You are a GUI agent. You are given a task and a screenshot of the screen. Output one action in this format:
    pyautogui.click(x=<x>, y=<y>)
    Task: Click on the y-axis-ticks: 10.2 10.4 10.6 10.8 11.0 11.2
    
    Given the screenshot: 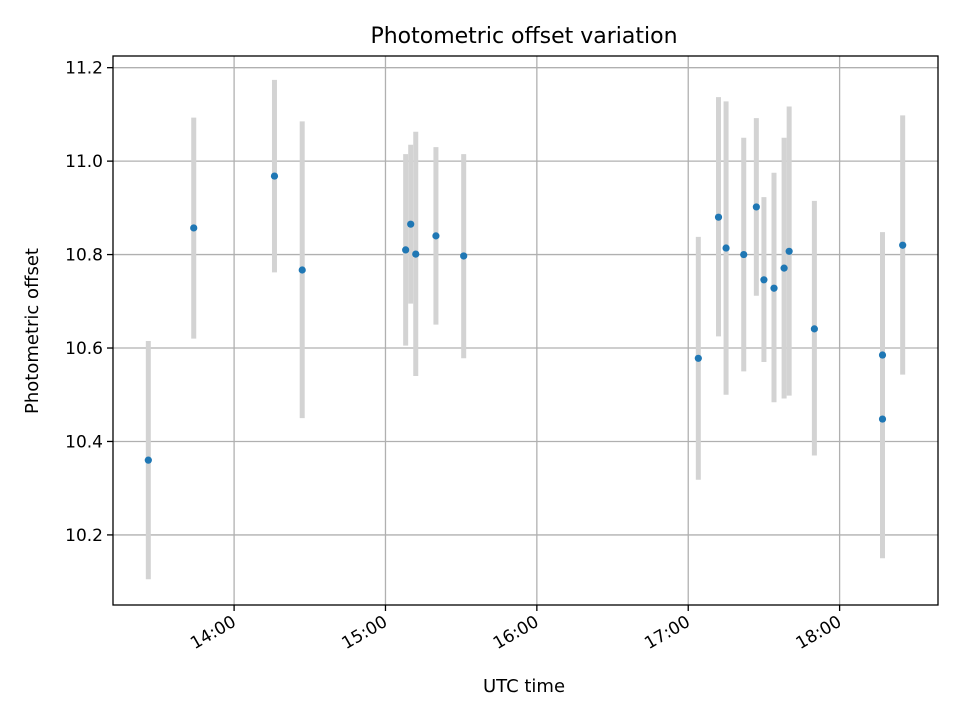 What is the action you would take?
    pyautogui.click(x=89, y=302)
    